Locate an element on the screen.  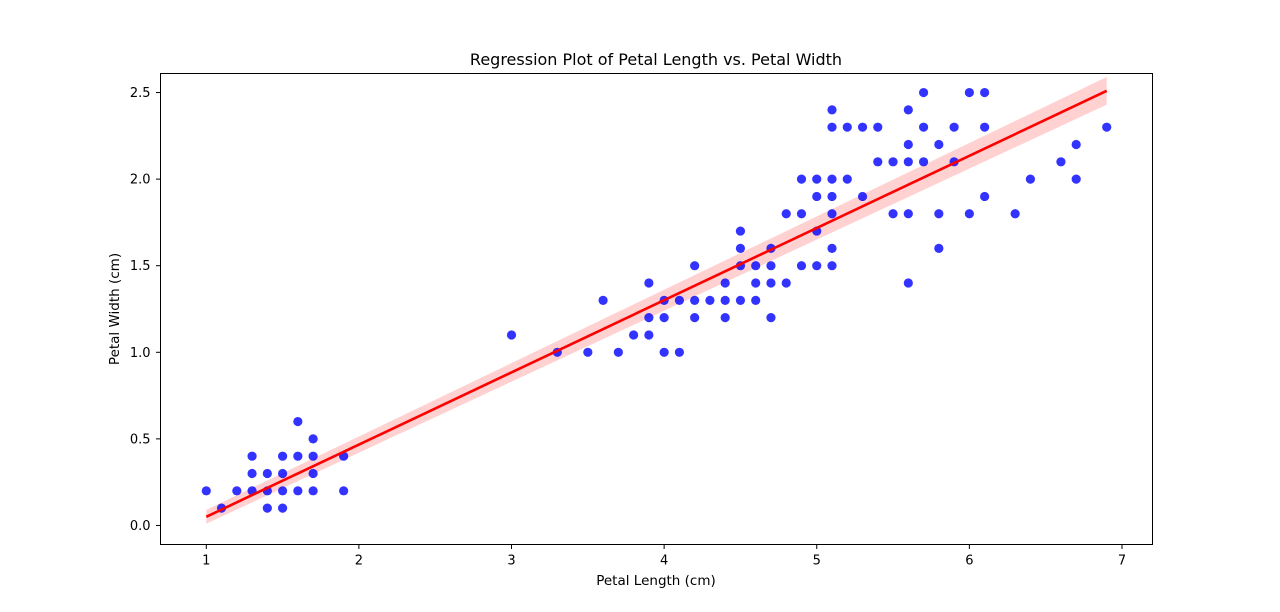
y-tick-label: 0.5 is located at coordinates (140, 439).